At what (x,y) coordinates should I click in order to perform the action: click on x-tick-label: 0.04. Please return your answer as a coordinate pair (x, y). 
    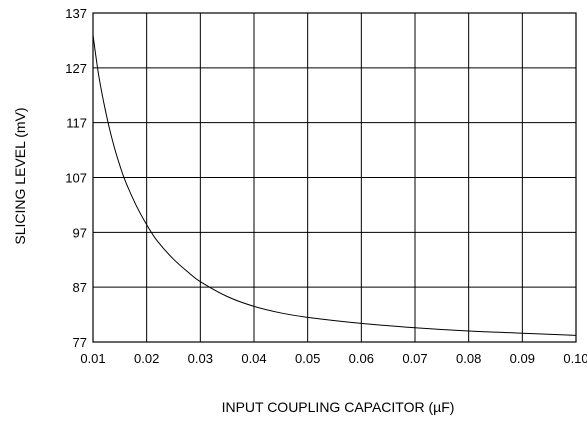
    Looking at the image, I should click on (253, 358).